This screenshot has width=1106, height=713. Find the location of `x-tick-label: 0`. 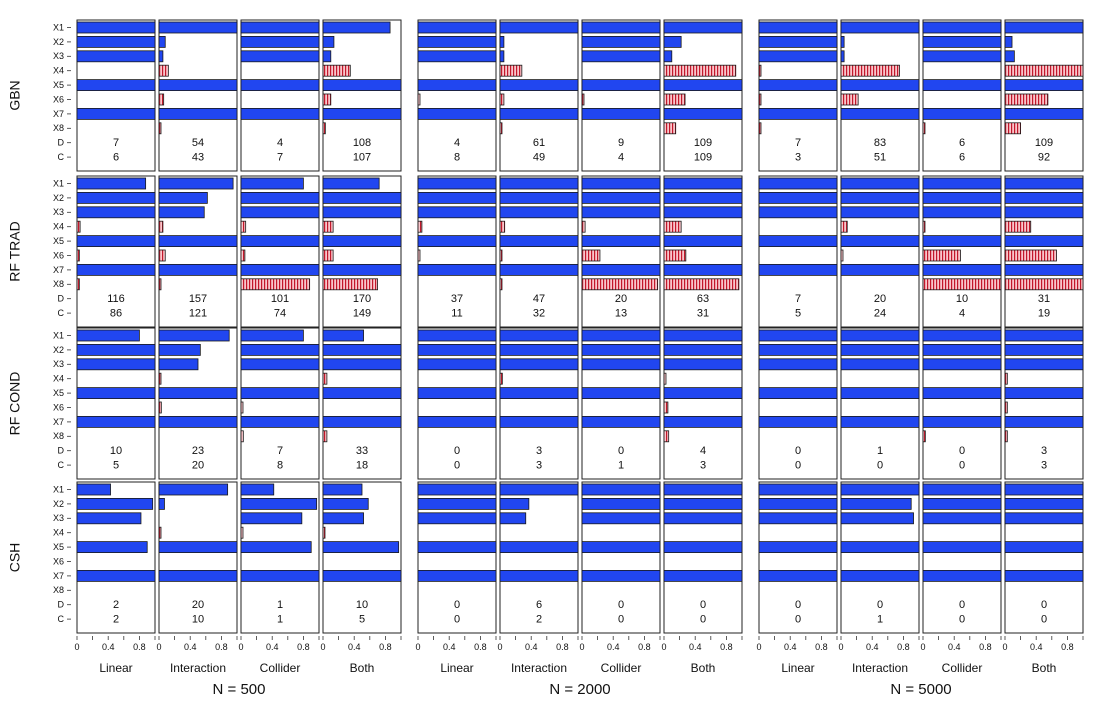

x-tick-label: 0 is located at coordinates (417, 647).